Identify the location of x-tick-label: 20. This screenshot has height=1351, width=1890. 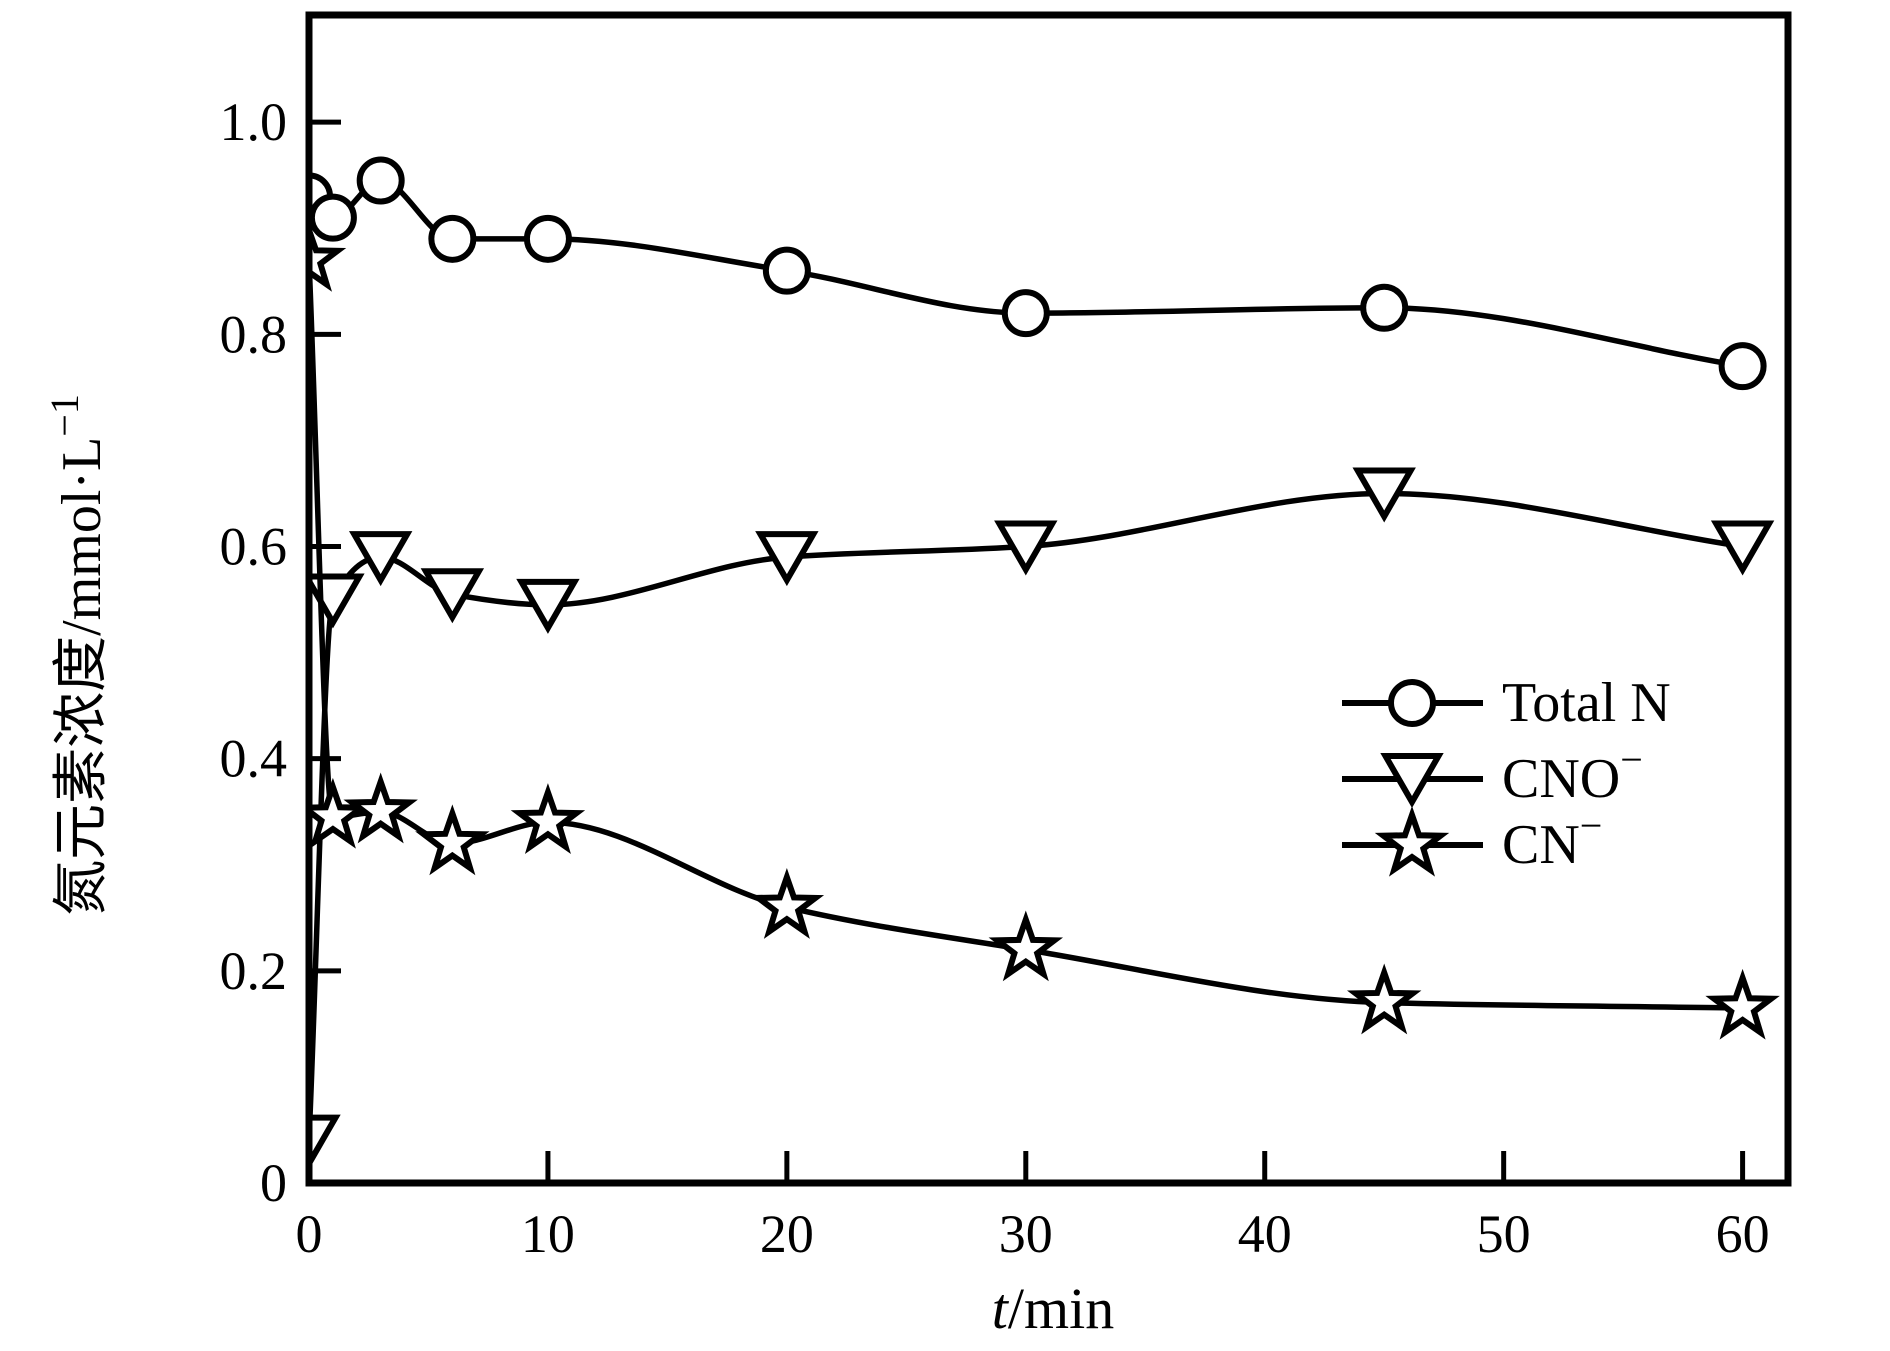
(787, 1234).